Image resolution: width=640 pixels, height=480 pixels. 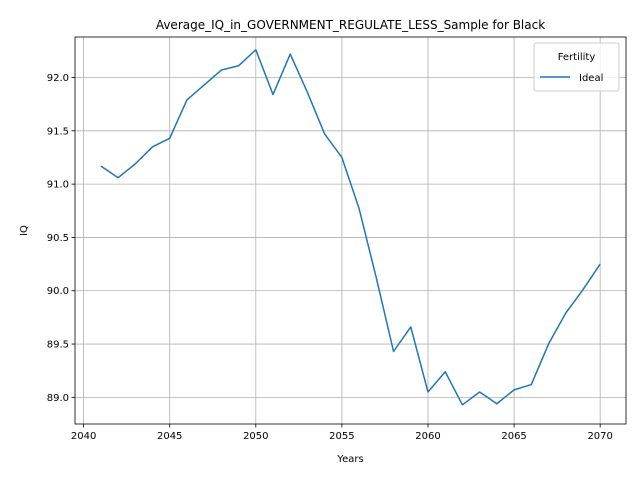 I want to click on x-tick-label: 2055, so click(x=341, y=436).